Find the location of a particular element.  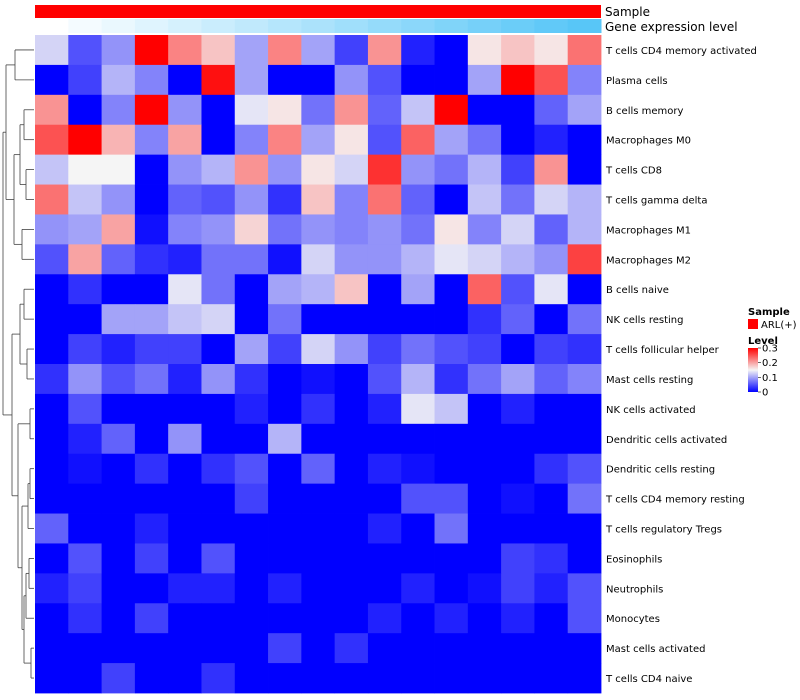

row-label: B cells memory is located at coordinates (644, 111).